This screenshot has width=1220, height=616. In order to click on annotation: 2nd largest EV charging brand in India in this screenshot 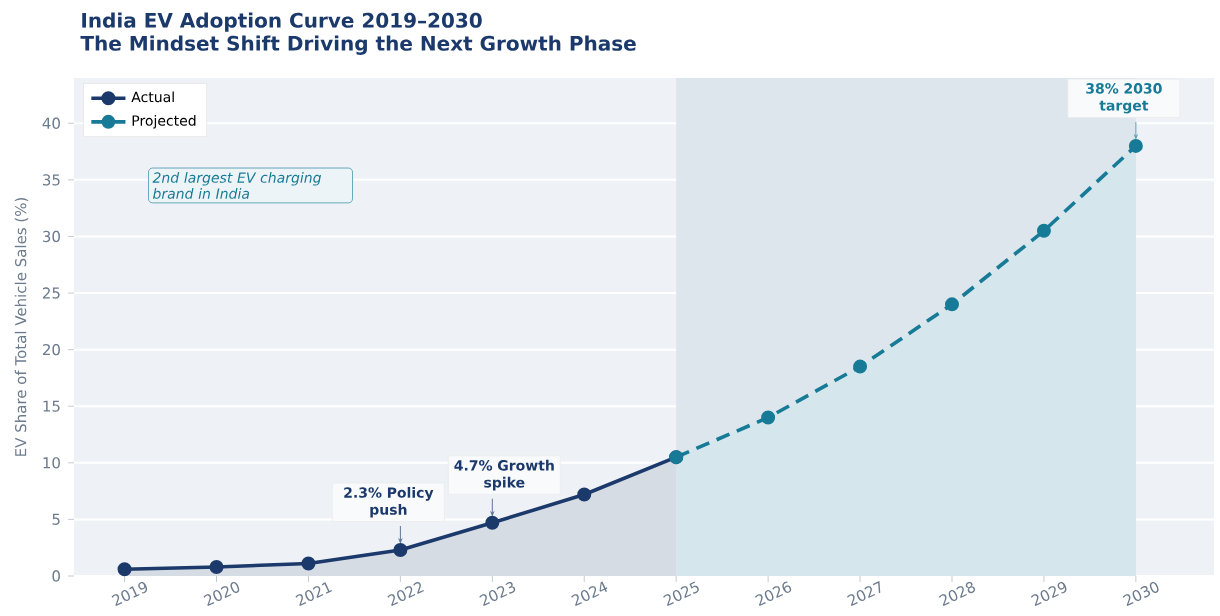, I will do `click(237, 185)`.